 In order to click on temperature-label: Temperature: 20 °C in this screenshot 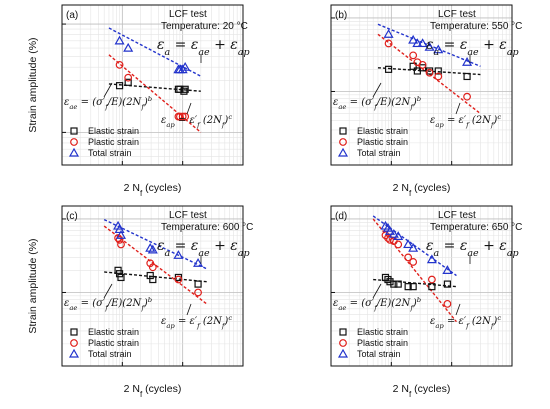, I will do `click(204, 26)`.